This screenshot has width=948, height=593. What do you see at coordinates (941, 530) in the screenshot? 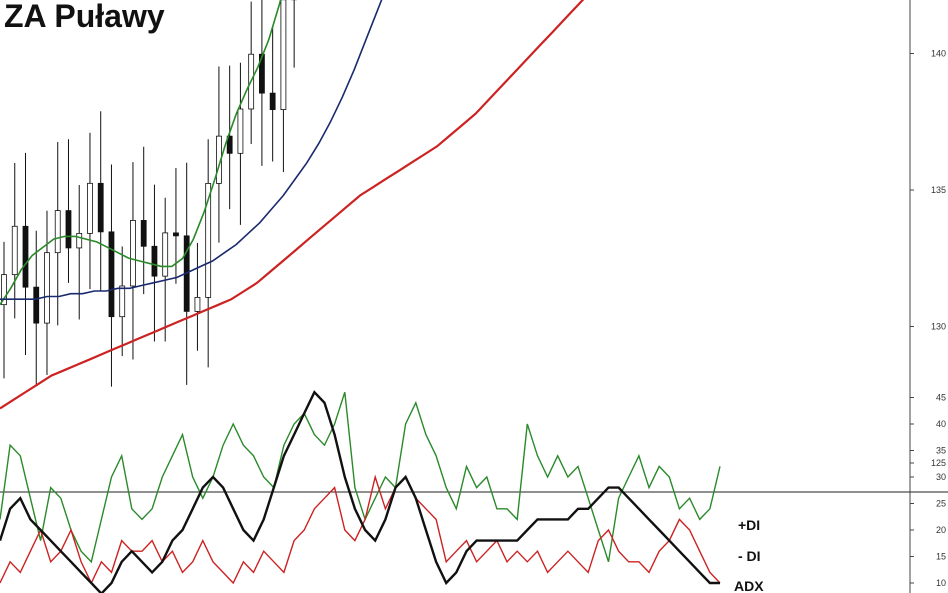
I see `indicator-tick-label: 20` at bounding box center [941, 530].